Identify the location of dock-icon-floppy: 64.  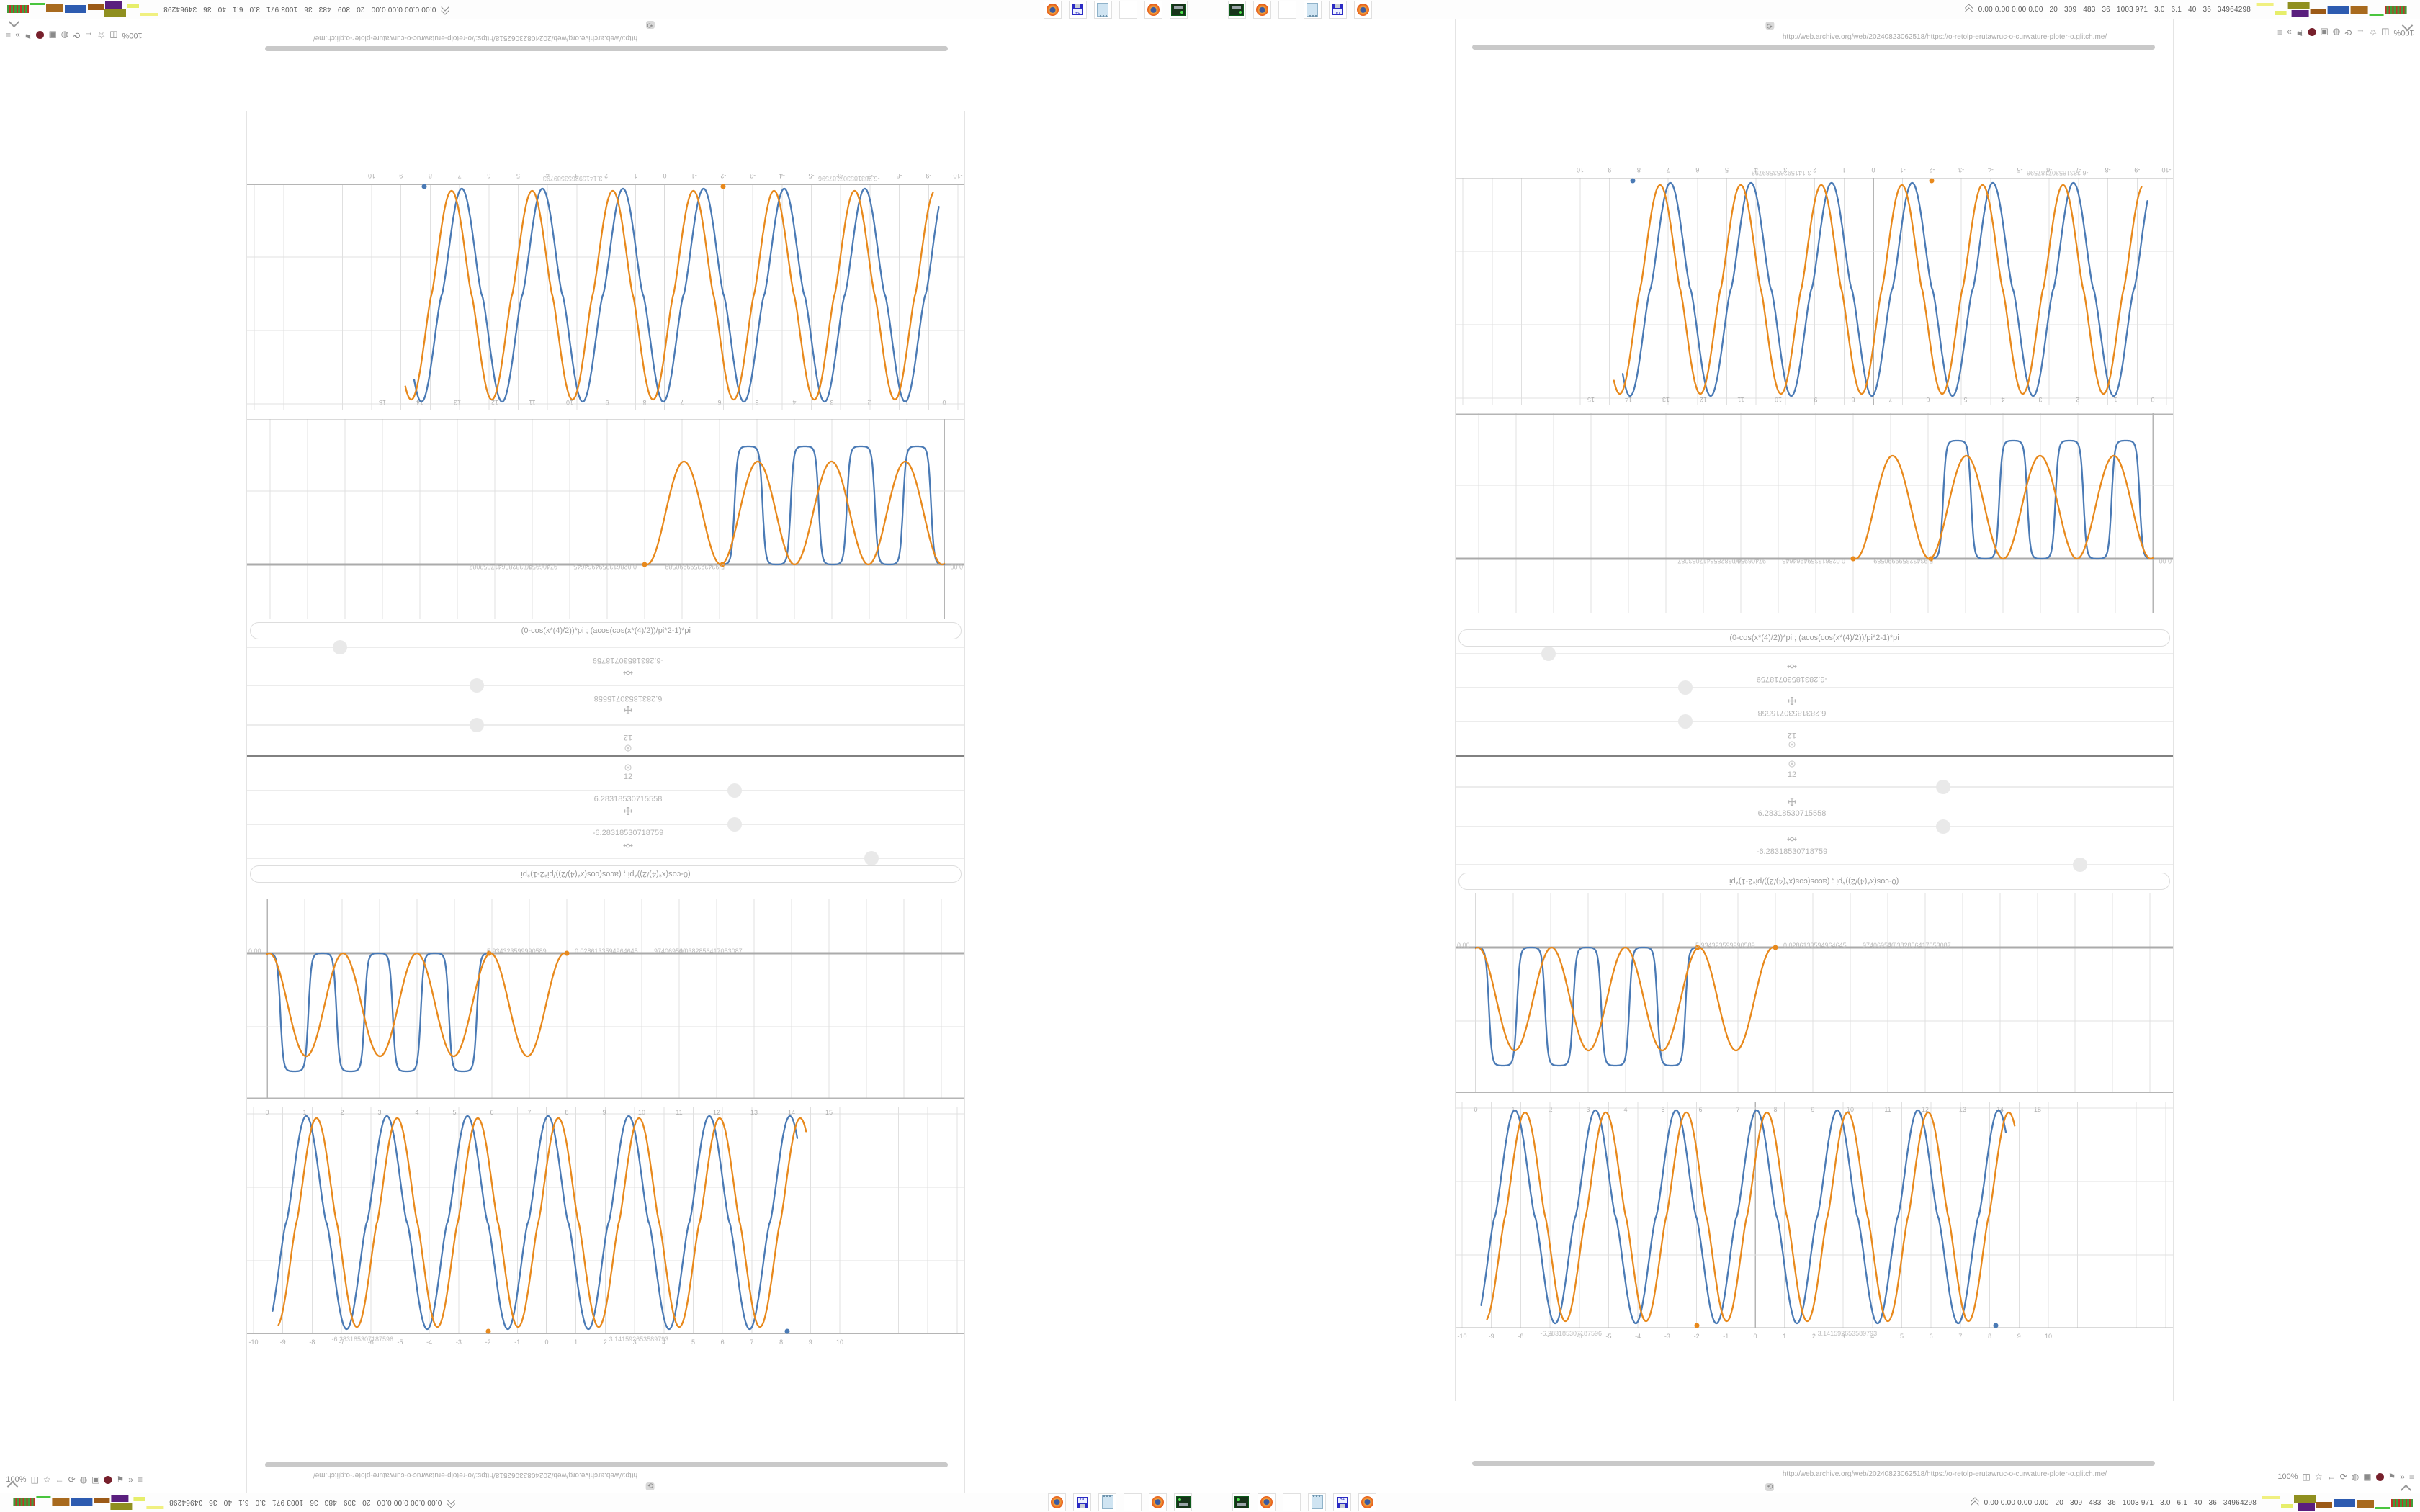
(1342, 1502).